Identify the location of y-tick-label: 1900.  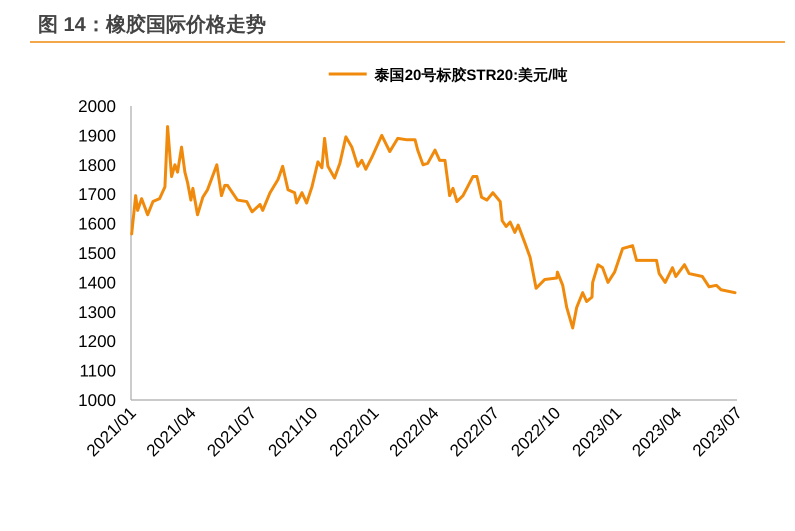
(97, 136).